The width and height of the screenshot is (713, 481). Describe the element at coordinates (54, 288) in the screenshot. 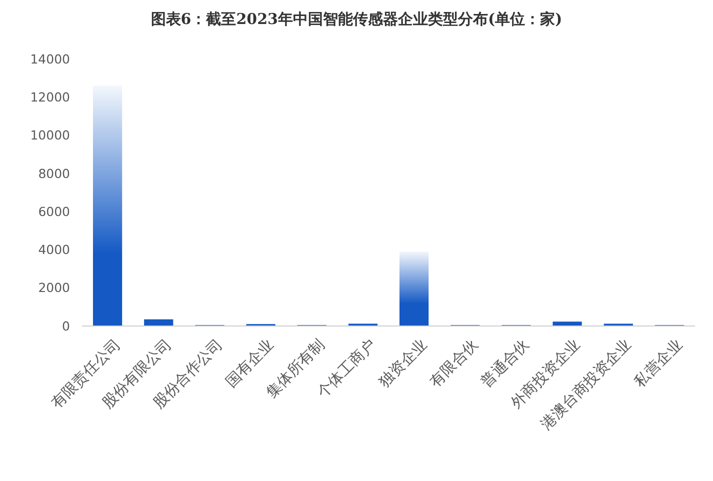

I see `y-tick-label: 2000` at that location.